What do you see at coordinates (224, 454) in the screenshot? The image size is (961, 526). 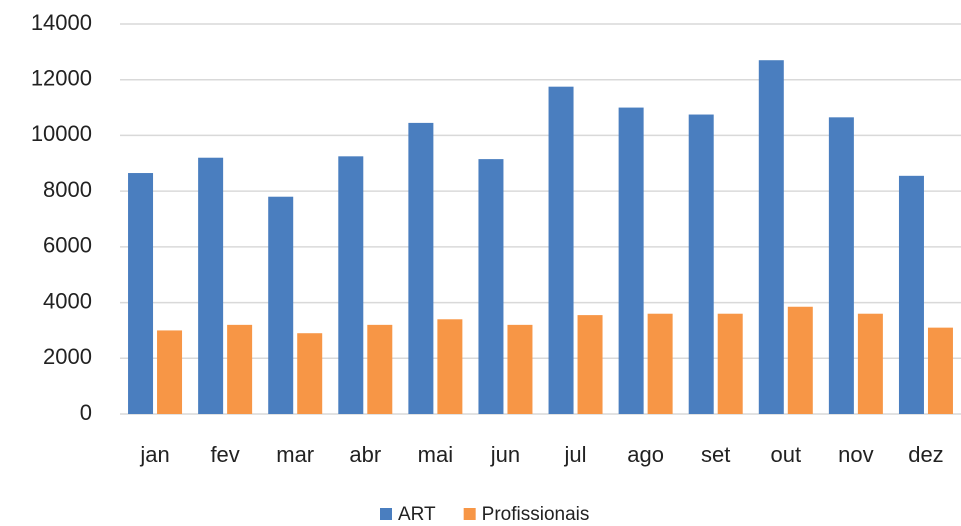 I see `x-tick-label: fev` at bounding box center [224, 454].